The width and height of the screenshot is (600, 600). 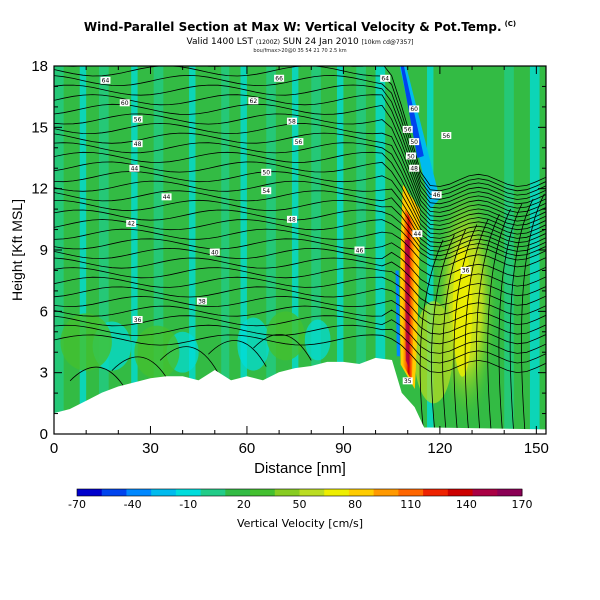 I want to click on x-tick-label: 90, so click(x=343, y=448).